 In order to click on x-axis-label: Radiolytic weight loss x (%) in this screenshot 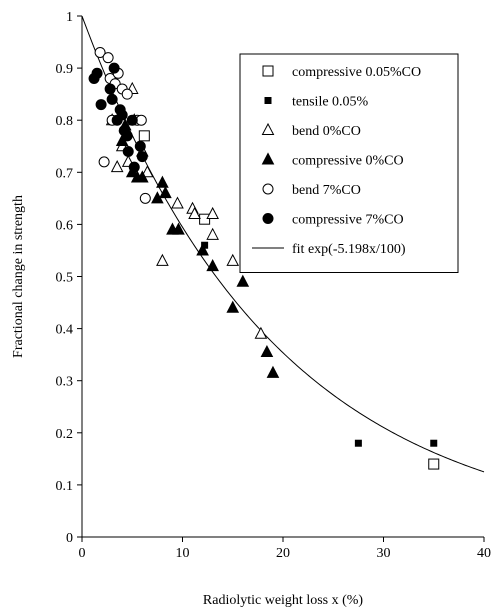, I will do `click(283, 600)`.